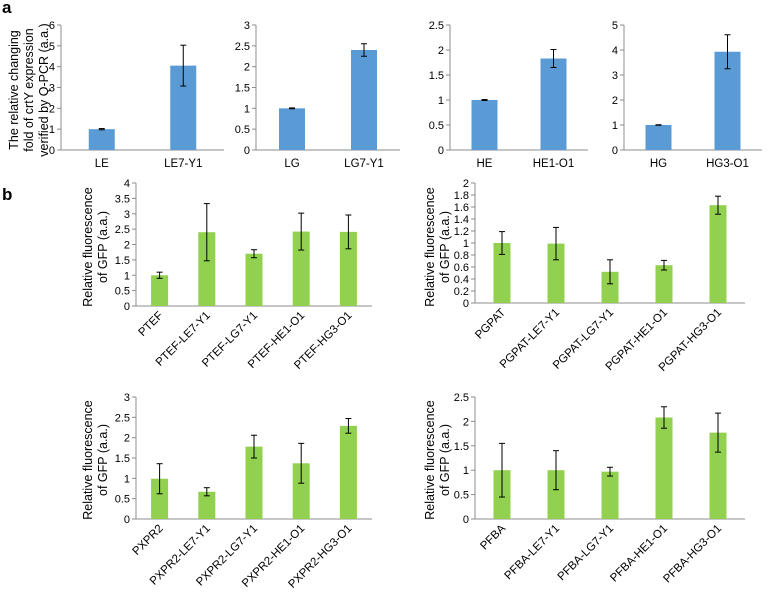 The width and height of the screenshot is (784, 594). I want to click on chart-a2: 0 0.5 1 1.5 2 2.5 3 LG LG7-Y1, so click(317, 95).